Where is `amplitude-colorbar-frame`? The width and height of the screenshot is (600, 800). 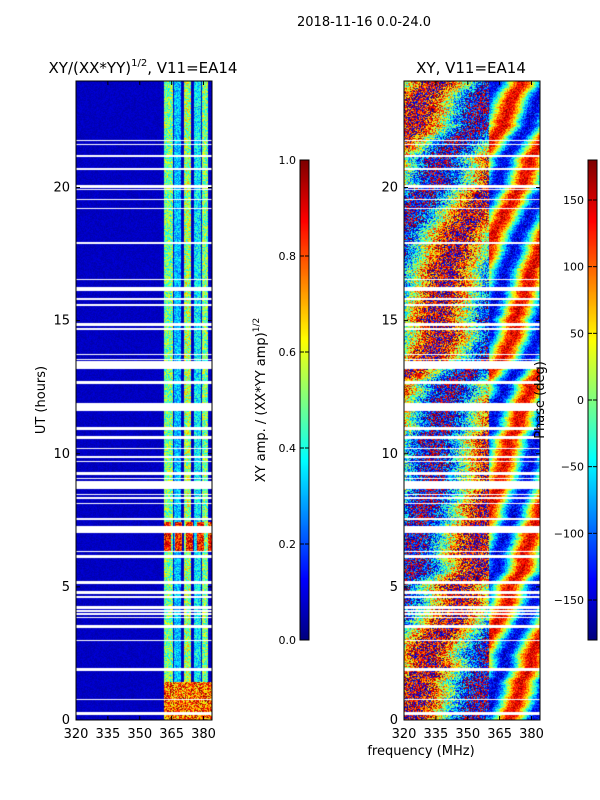
amplitude-colorbar-frame is located at coordinates (304, 400).